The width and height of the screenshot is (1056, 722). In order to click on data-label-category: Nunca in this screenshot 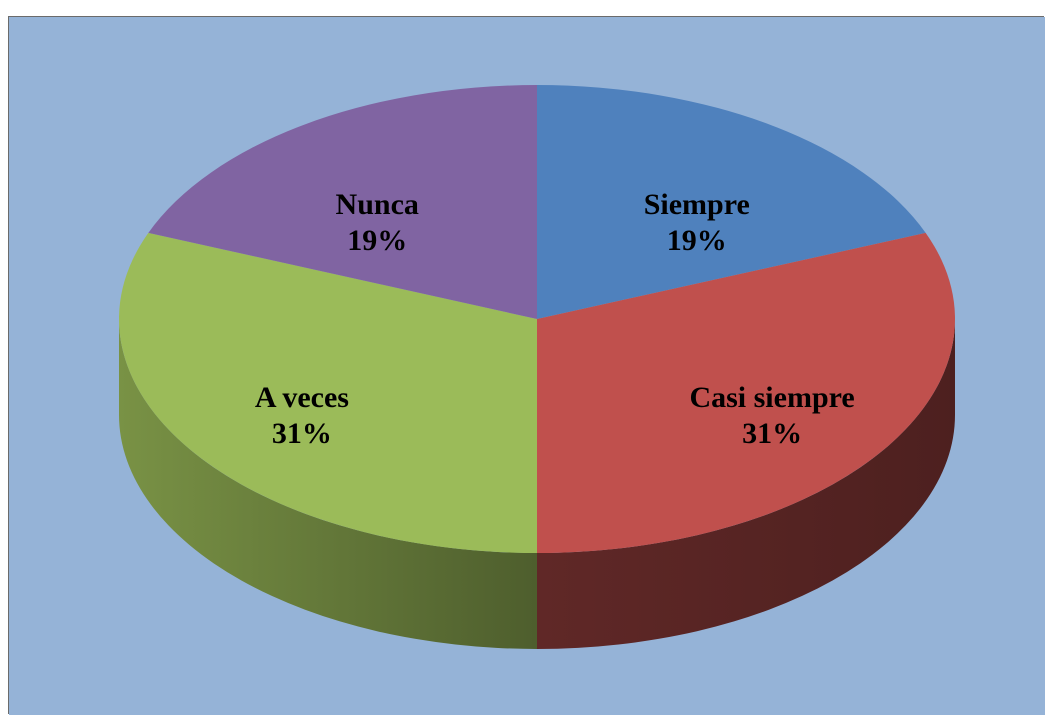, I will do `click(377, 204)`.